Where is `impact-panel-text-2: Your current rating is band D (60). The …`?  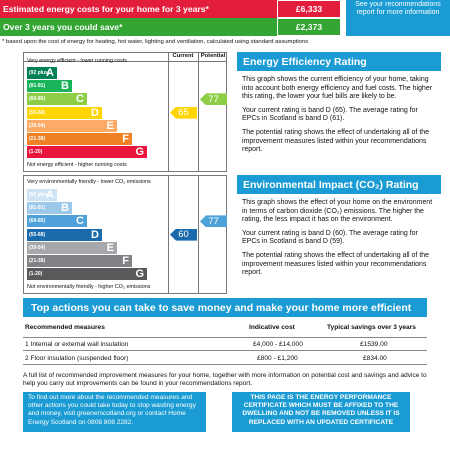 impact-panel-text-2: Your current rating is band D (60). The … is located at coordinates (330, 237).